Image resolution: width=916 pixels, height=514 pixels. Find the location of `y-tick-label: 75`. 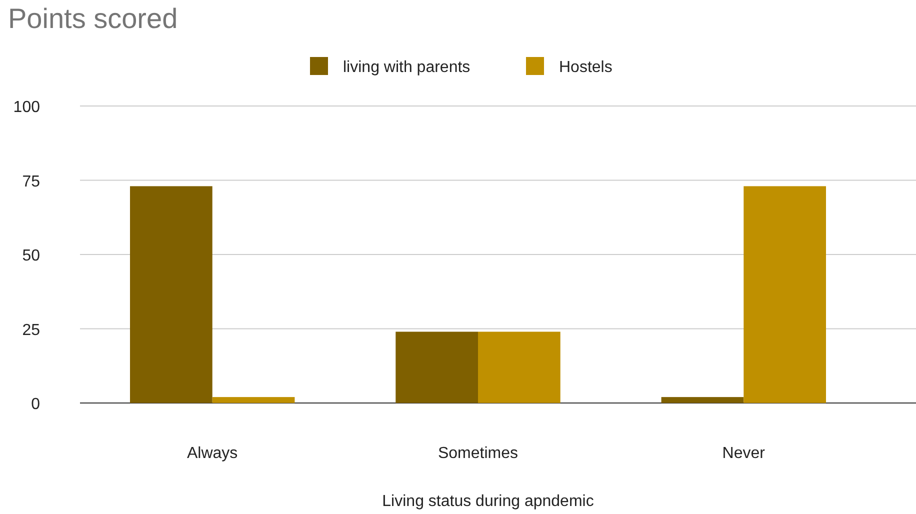

y-tick-label: 75 is located at coordinates (31, 181).